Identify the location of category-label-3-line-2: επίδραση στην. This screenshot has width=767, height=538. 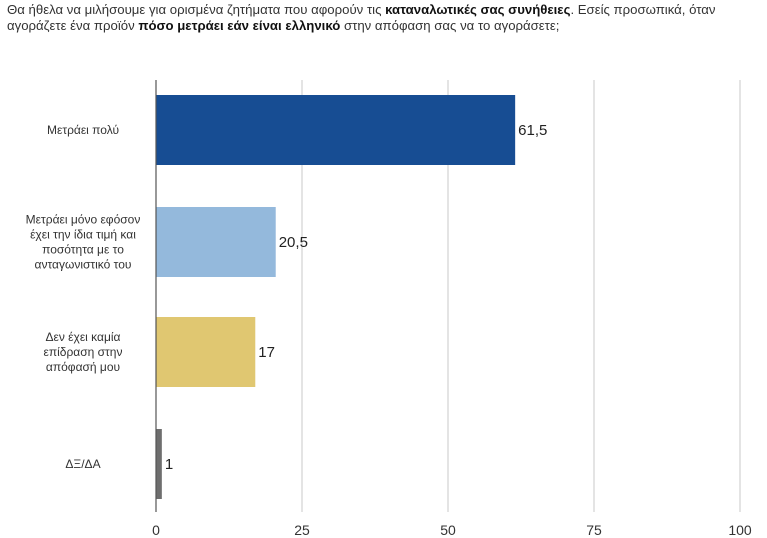
(83, 352).